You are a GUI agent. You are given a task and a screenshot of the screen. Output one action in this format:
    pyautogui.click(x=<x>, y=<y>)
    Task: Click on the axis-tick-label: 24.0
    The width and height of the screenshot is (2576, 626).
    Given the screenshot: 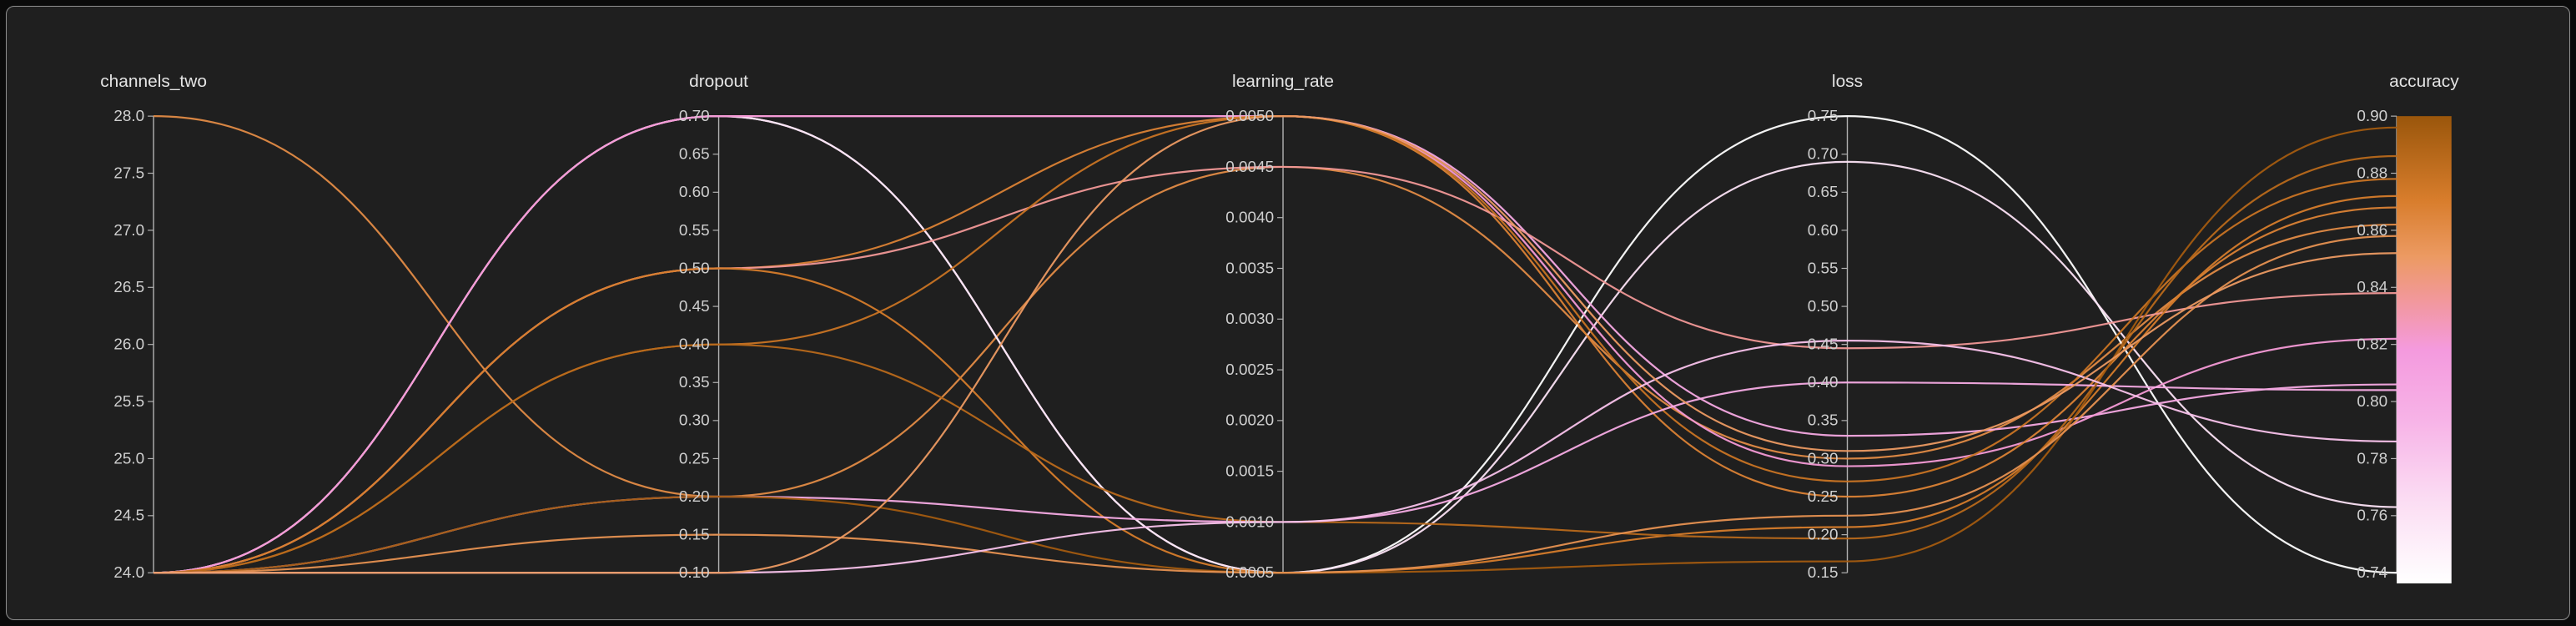 What is the action you would take?
    pyautogui.click(x=128, y=572)
    